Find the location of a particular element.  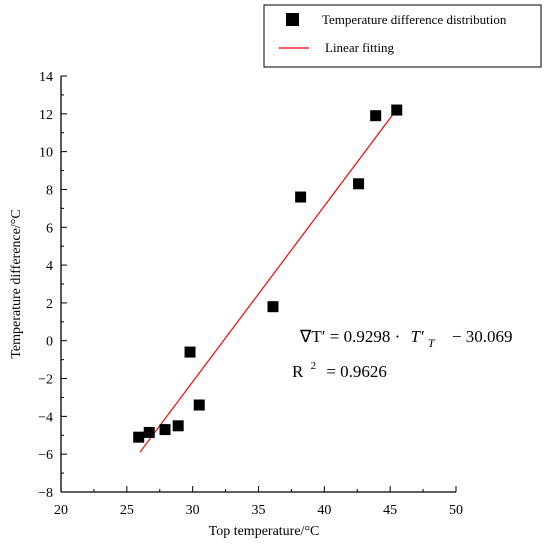

y-tick-label: −2 is located at coordinates (45, 380).